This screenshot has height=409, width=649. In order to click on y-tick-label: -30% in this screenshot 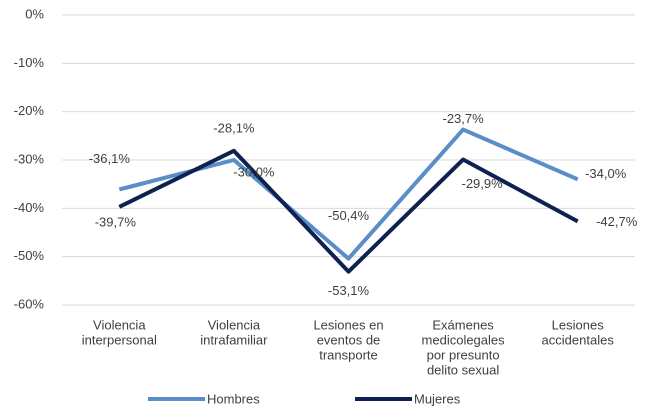, I will do `click(29, 158)`.